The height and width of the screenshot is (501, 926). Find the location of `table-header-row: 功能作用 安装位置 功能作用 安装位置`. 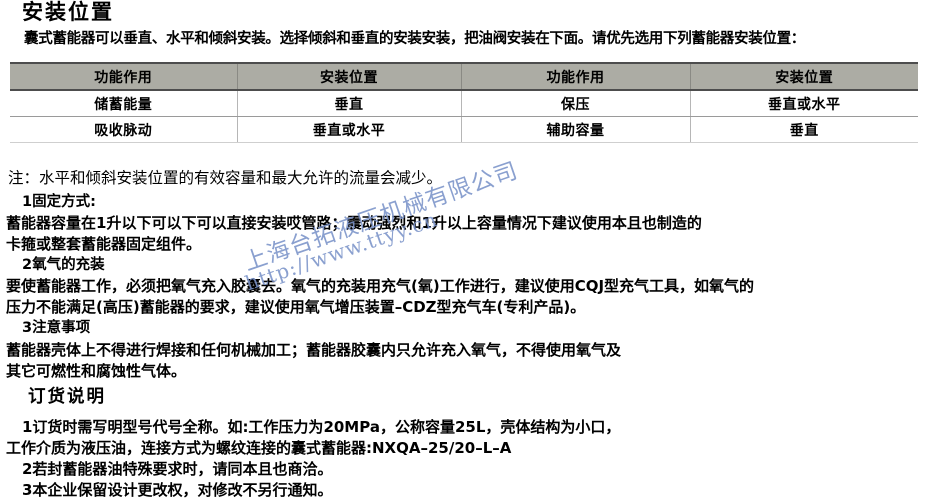

table-header-row: 功能作用 安装位置 功能作用 安装位置 is located at coordinates (464, 76).